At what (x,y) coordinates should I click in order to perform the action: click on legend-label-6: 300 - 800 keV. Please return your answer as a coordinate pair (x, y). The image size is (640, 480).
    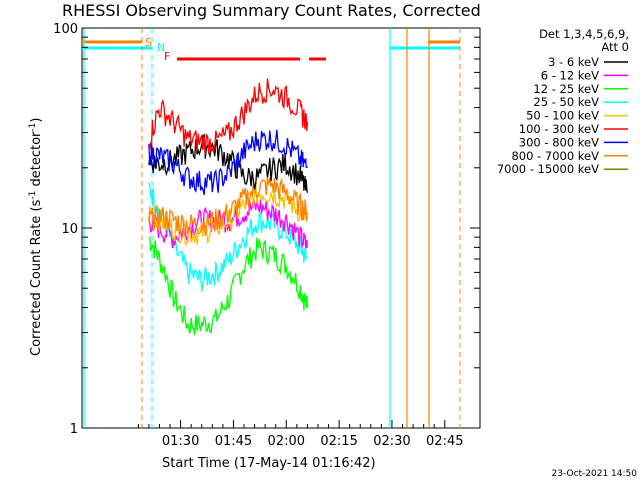
    Looking at the image, I should click on (559, 142).